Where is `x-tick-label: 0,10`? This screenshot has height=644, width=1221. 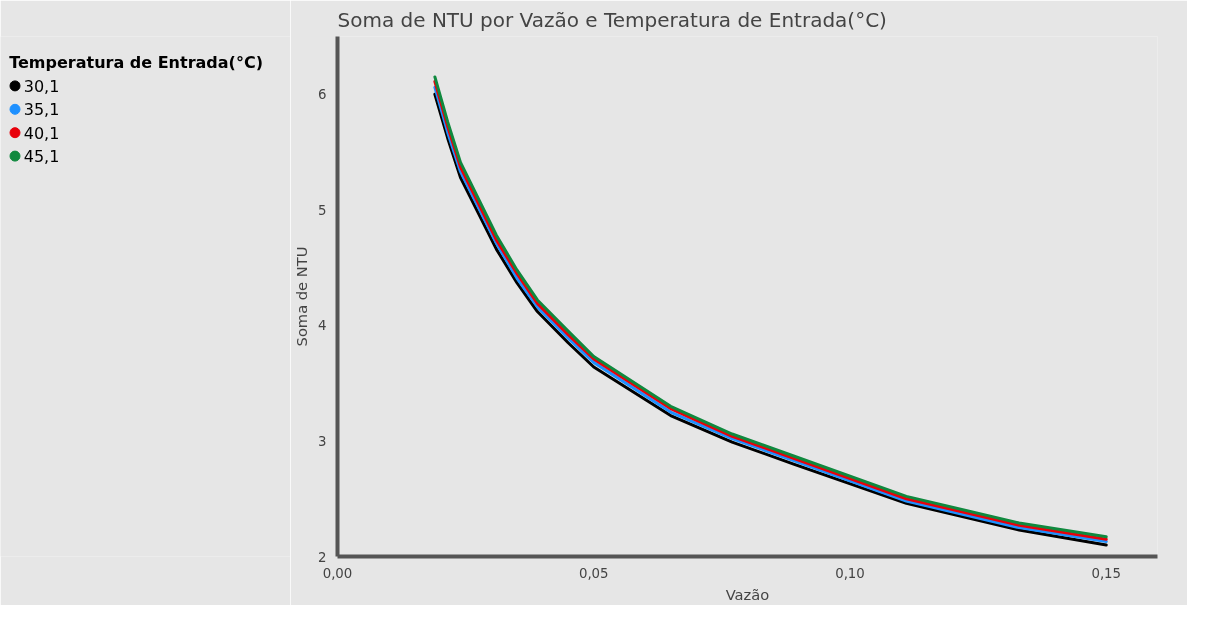
x-tick-label: 0,10 is located at coordinates (850, 573).